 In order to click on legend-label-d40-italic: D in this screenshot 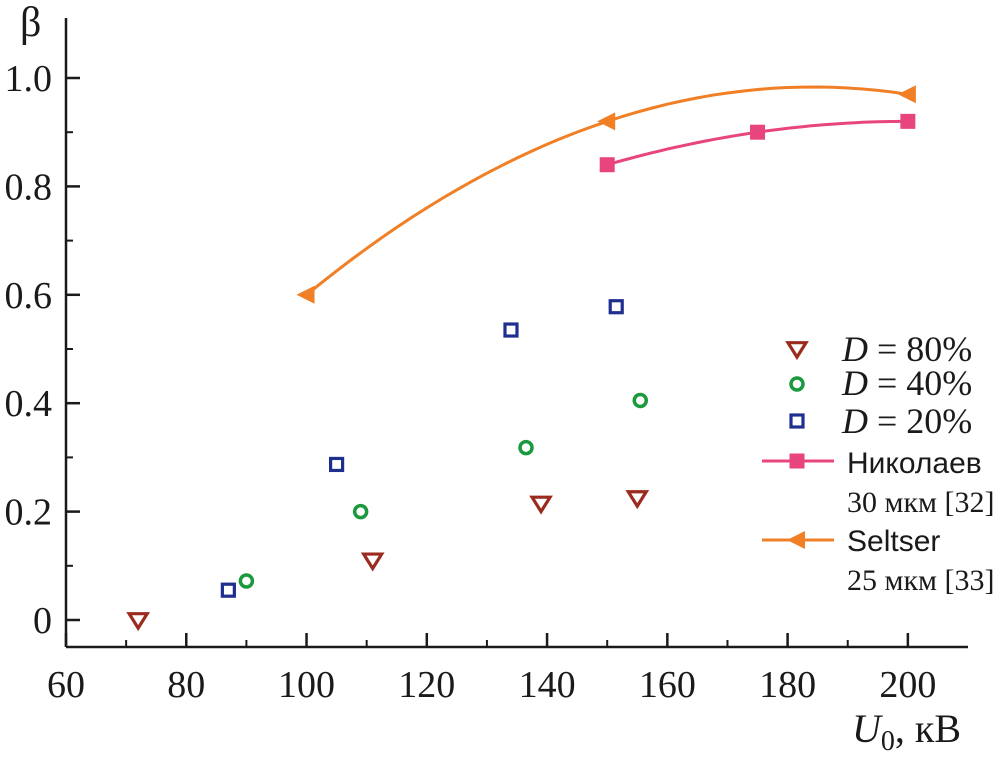, I will do `click(854, 383)`.